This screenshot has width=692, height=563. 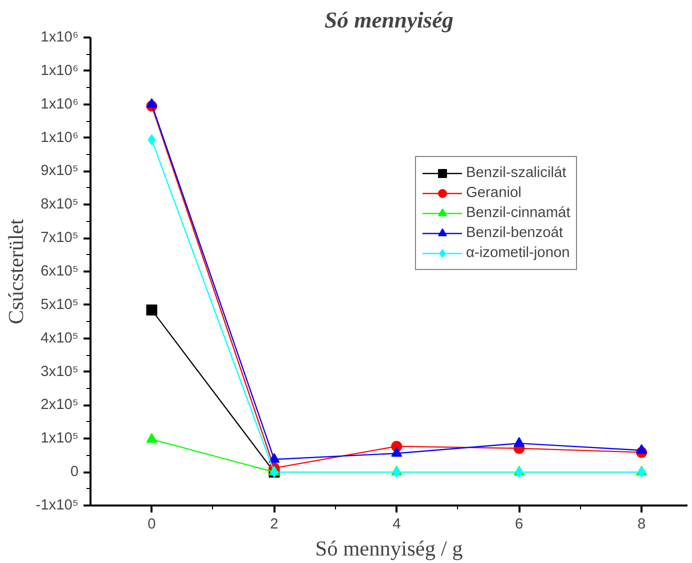 What do you see at coordinates (642, 524) in the screenshot?
I see `x-tick-label: 8` at bounding box center [642, 524].